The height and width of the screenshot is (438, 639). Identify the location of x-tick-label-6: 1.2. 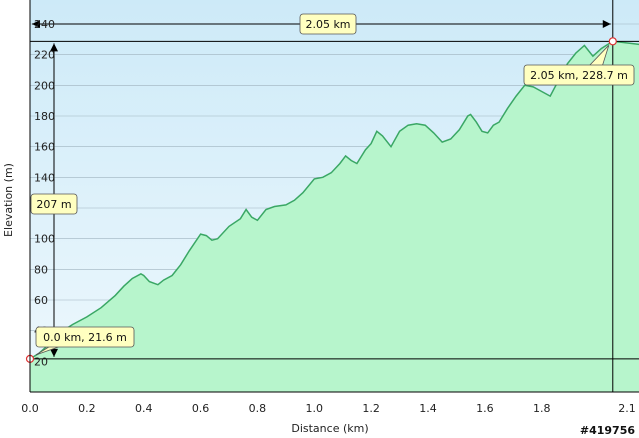
(371, 408).